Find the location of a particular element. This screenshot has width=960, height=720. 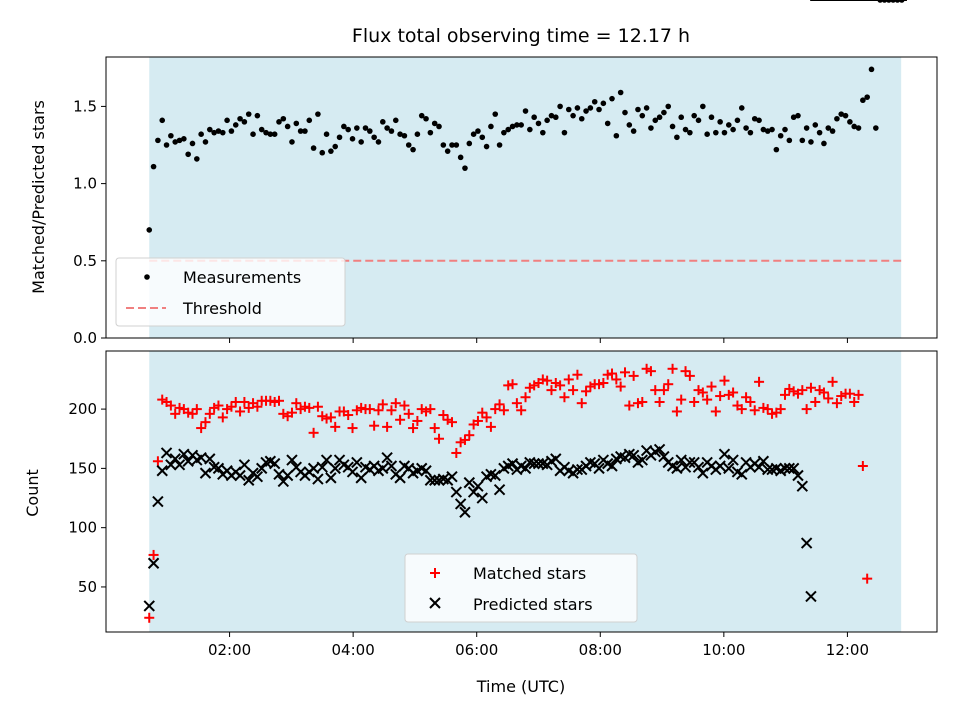

chart-title: Flux total observing time = 12.17 h is located at coordinates (521, 36).